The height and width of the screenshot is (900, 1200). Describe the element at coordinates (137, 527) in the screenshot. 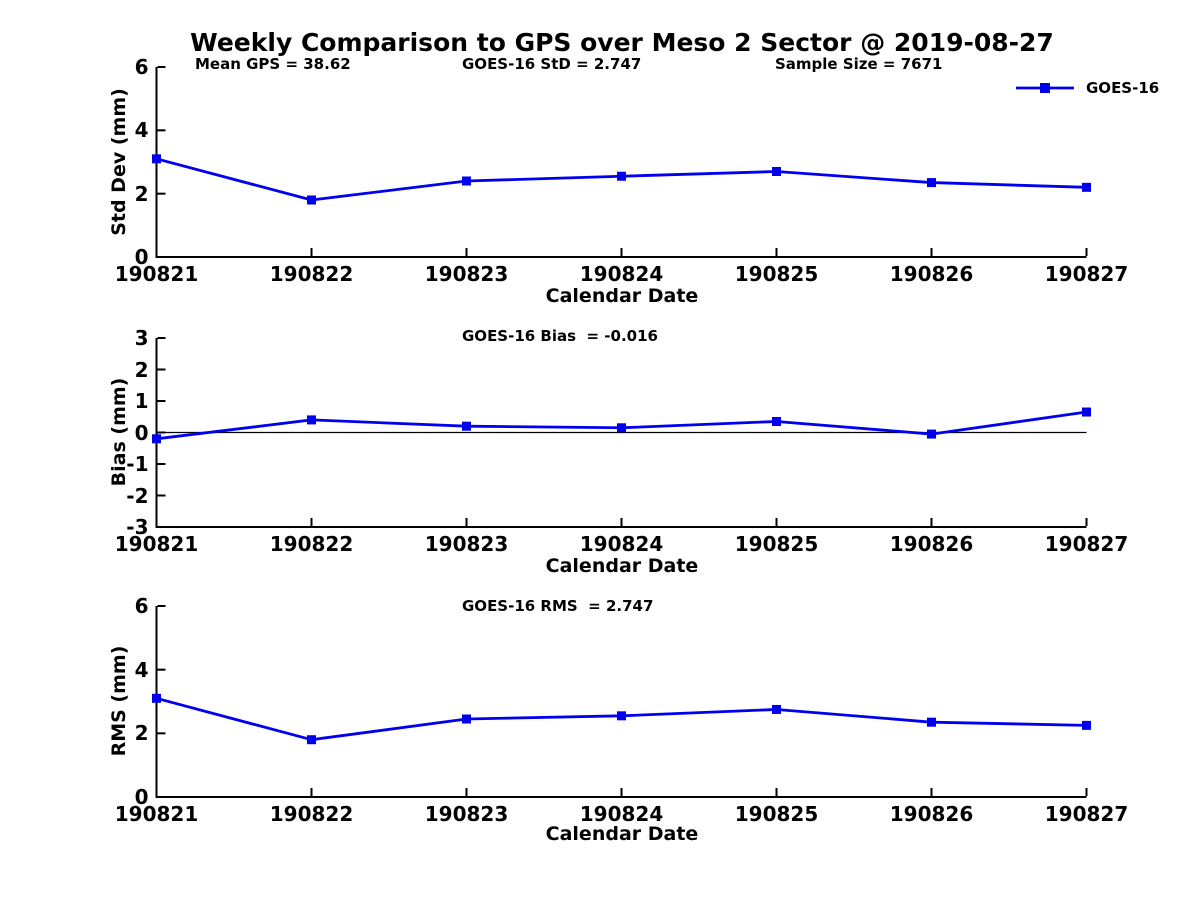

I see `y-tick-label: -3` at that location.